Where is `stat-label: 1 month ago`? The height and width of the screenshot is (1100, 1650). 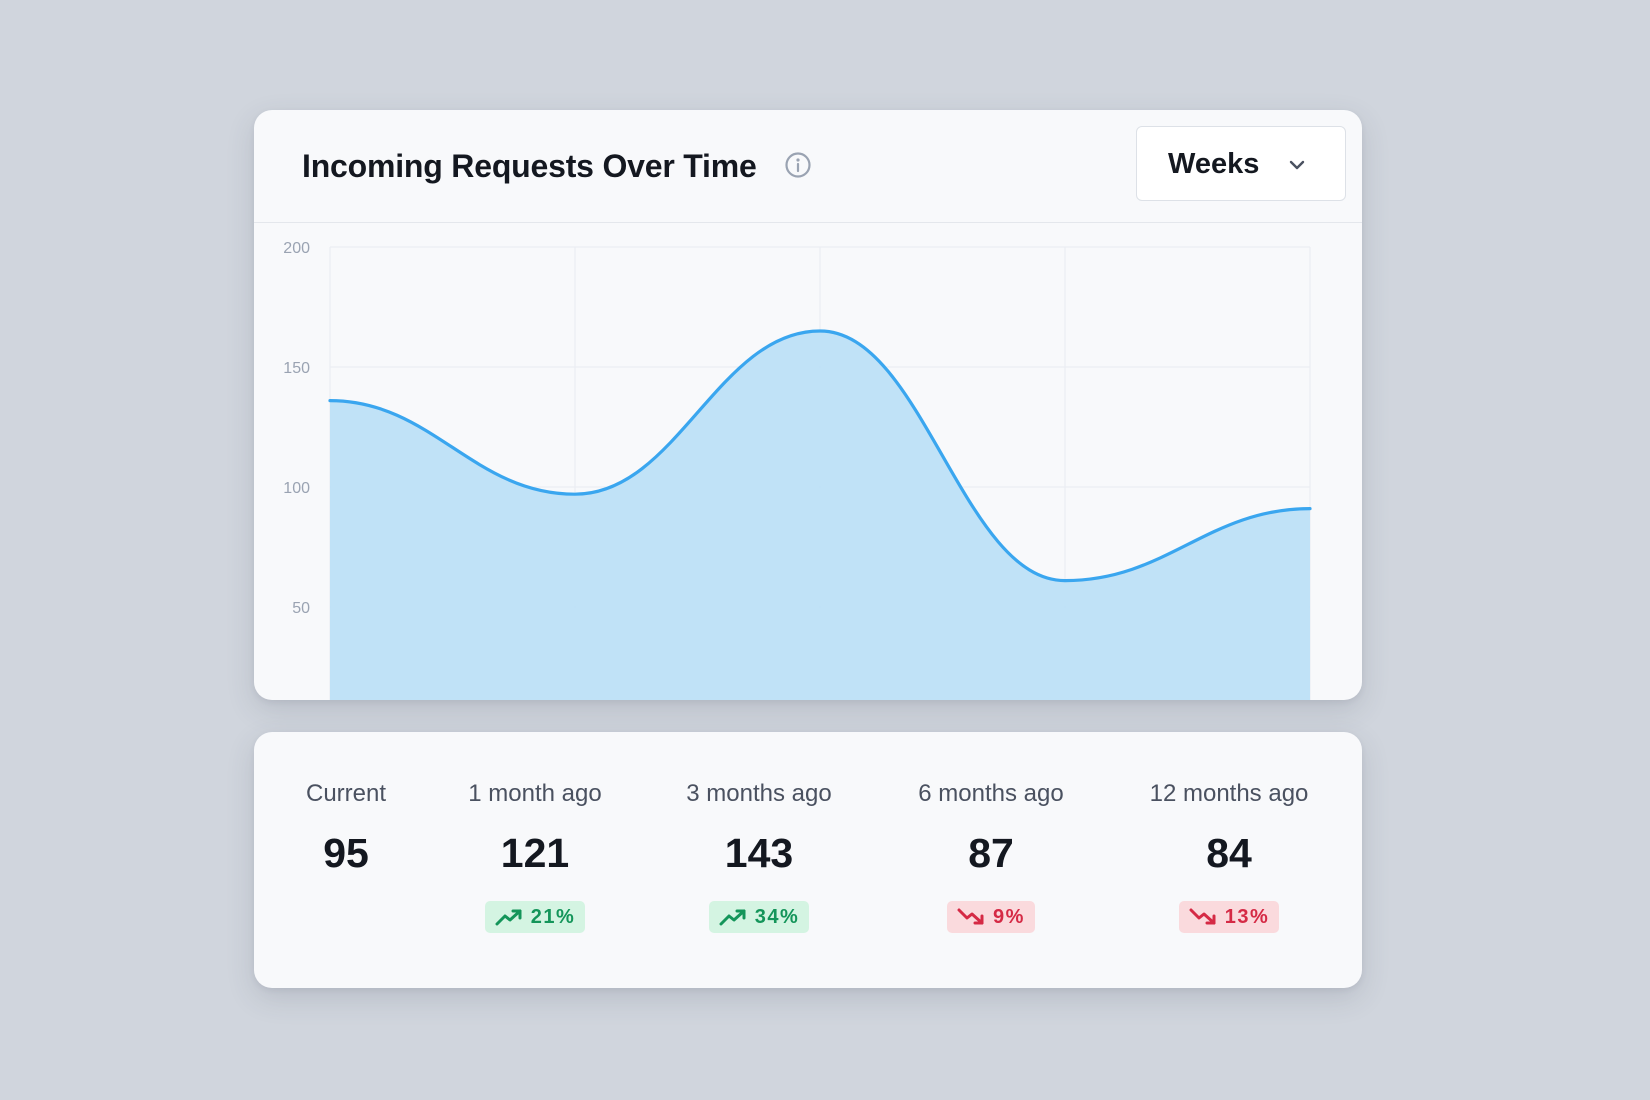 stat-label: 1 month ago is located at coordinates (535, 793).